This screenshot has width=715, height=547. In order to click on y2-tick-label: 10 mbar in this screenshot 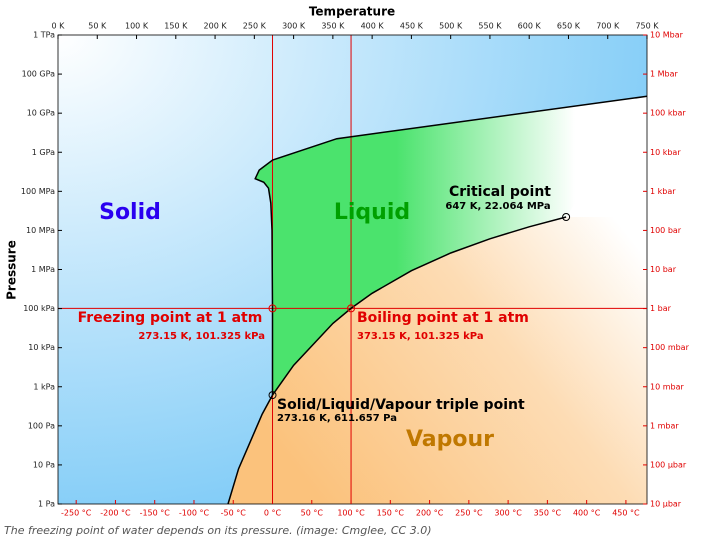, I will do `click(667, 386)`.